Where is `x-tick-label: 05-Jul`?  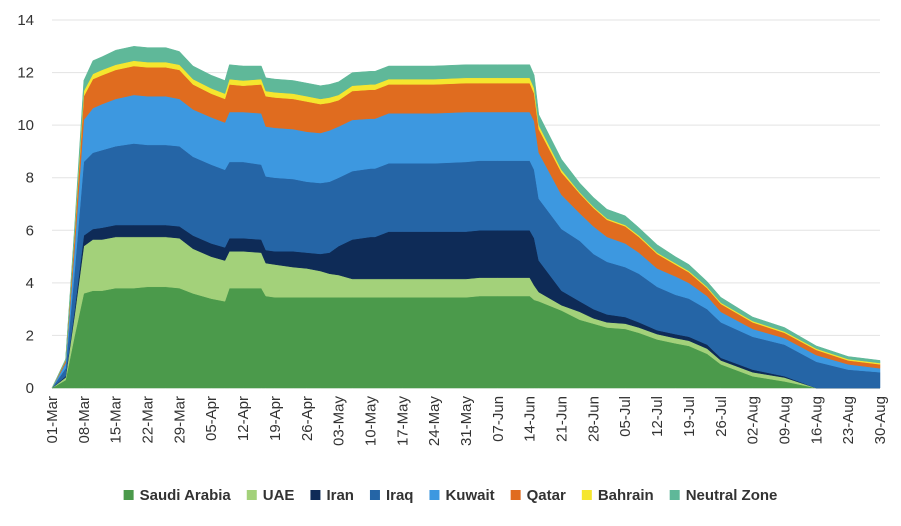 x-tick-label: 05-Jul is located at coordinates (625, 416).